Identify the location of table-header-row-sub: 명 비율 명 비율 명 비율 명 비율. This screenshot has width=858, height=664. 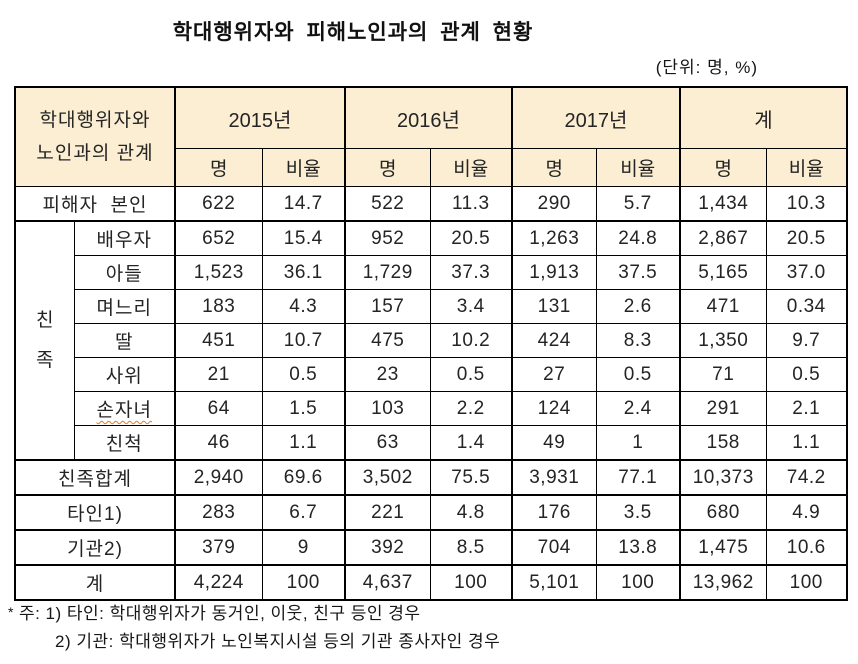
(431, 167).